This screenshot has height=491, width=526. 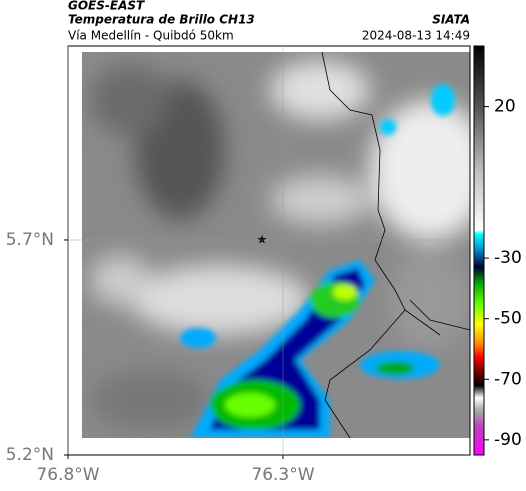 I want to click on org: SIATA, so click(x=451, y=20).